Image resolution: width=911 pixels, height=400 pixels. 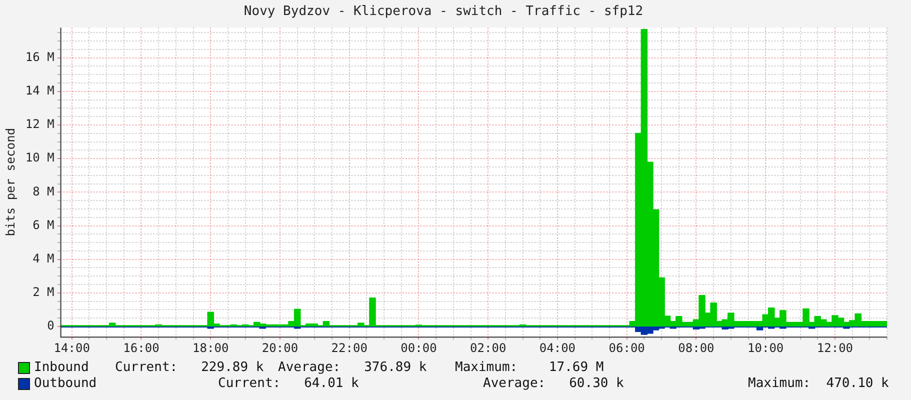 I want to click on y-tick-label: 12 M, so click(x=39, y=124).